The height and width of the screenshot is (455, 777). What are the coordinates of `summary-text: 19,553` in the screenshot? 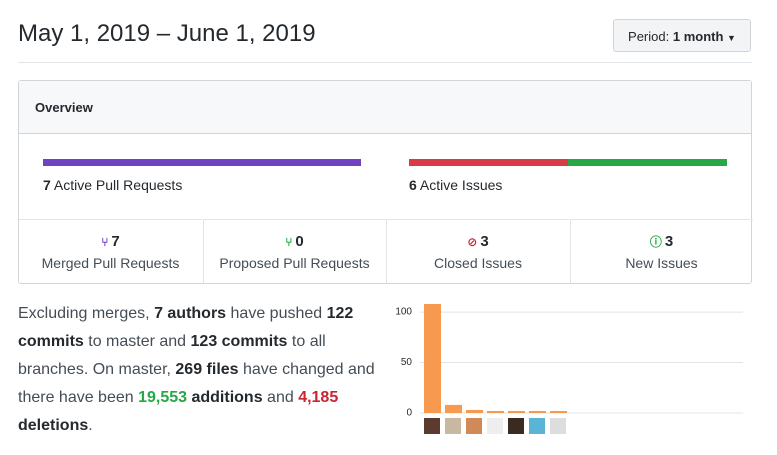 It's located at (163, 397).